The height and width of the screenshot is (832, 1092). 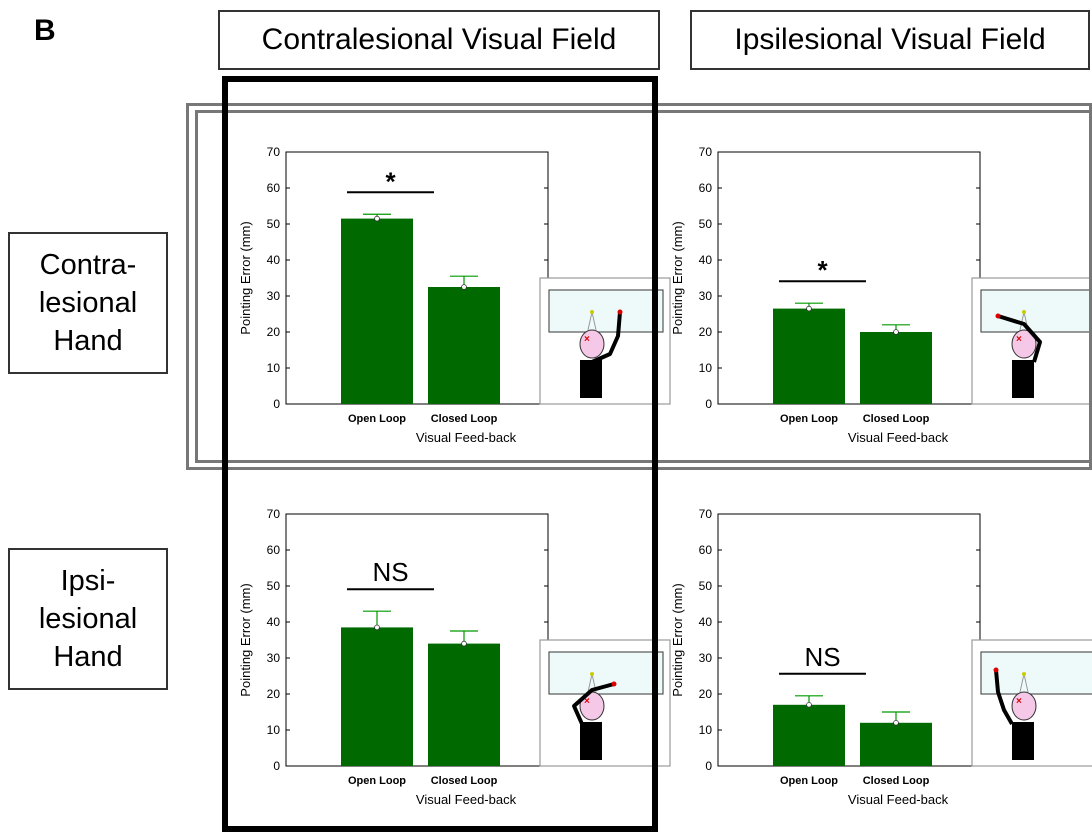 I want to click on row-title-line: Ipsi-, so click(x=88, y=581).